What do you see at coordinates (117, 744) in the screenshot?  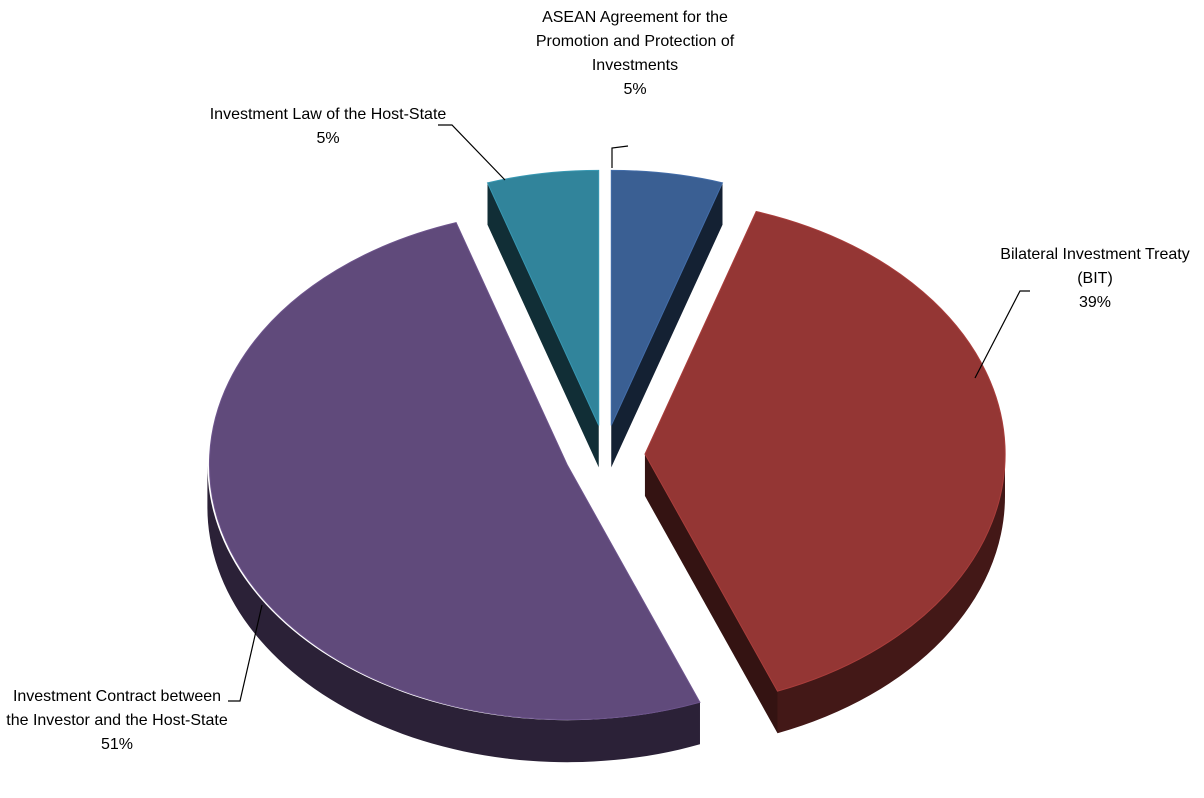 I see `value-label: 51%` at bounding box center [117, 744].